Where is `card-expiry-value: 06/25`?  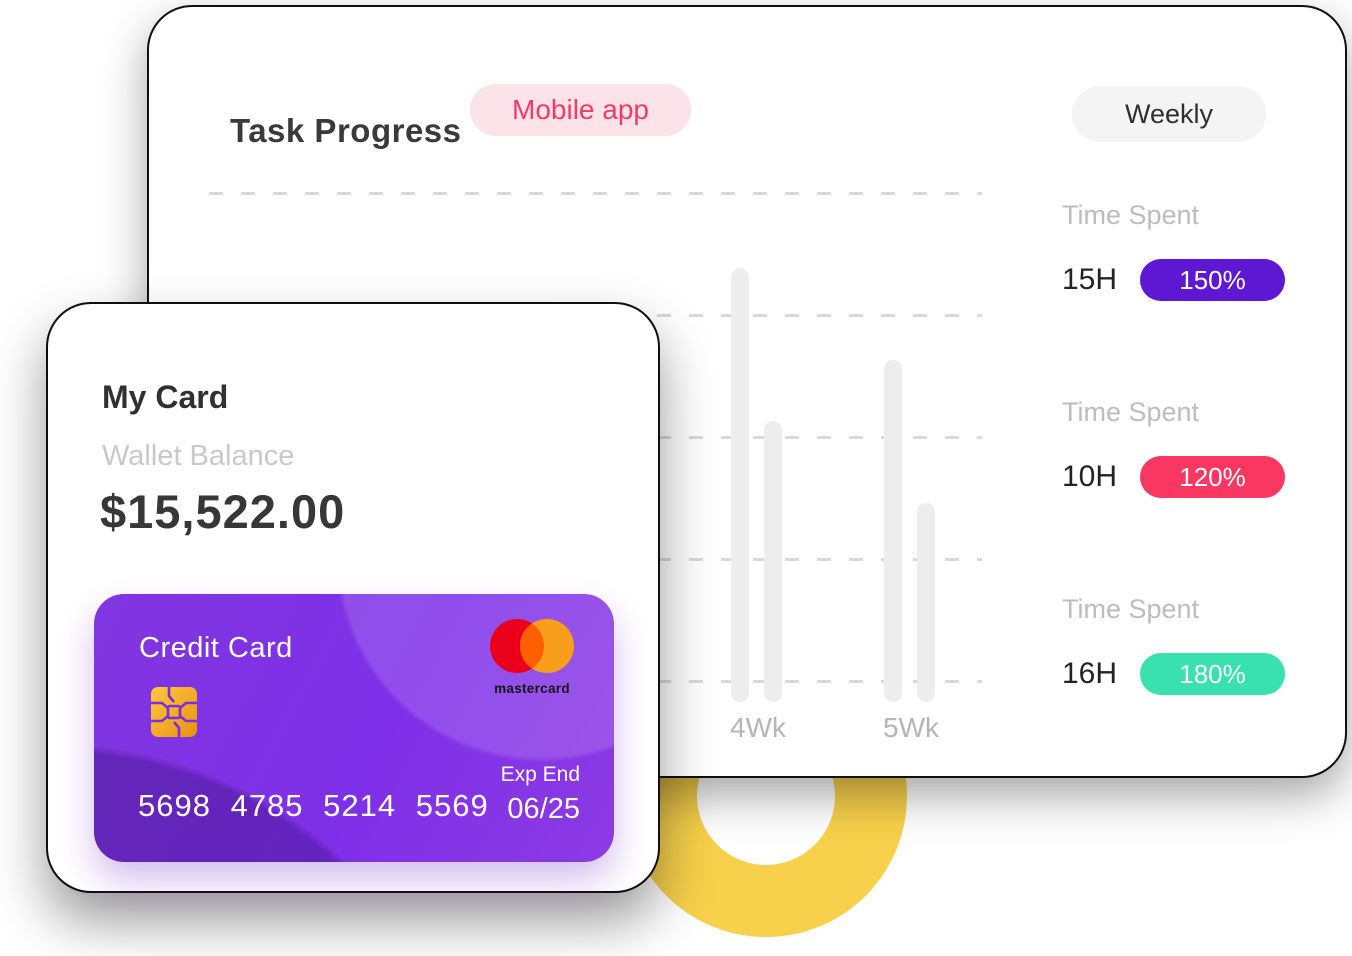 card-expiry-value: 06/25 is located at coordinates (543, 809).